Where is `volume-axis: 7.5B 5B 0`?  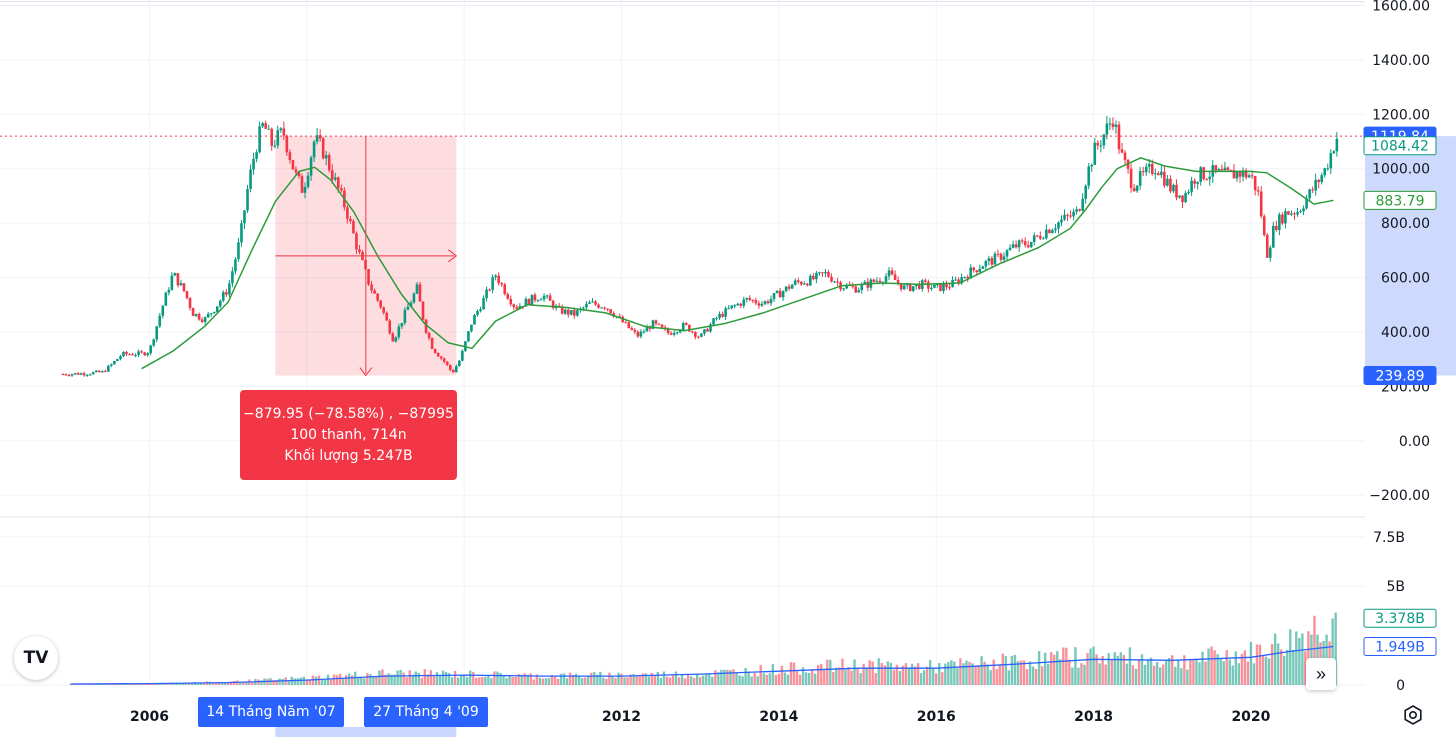
volume-axis: 7.5B 5B 0 is located at coordinates (1389, 612).